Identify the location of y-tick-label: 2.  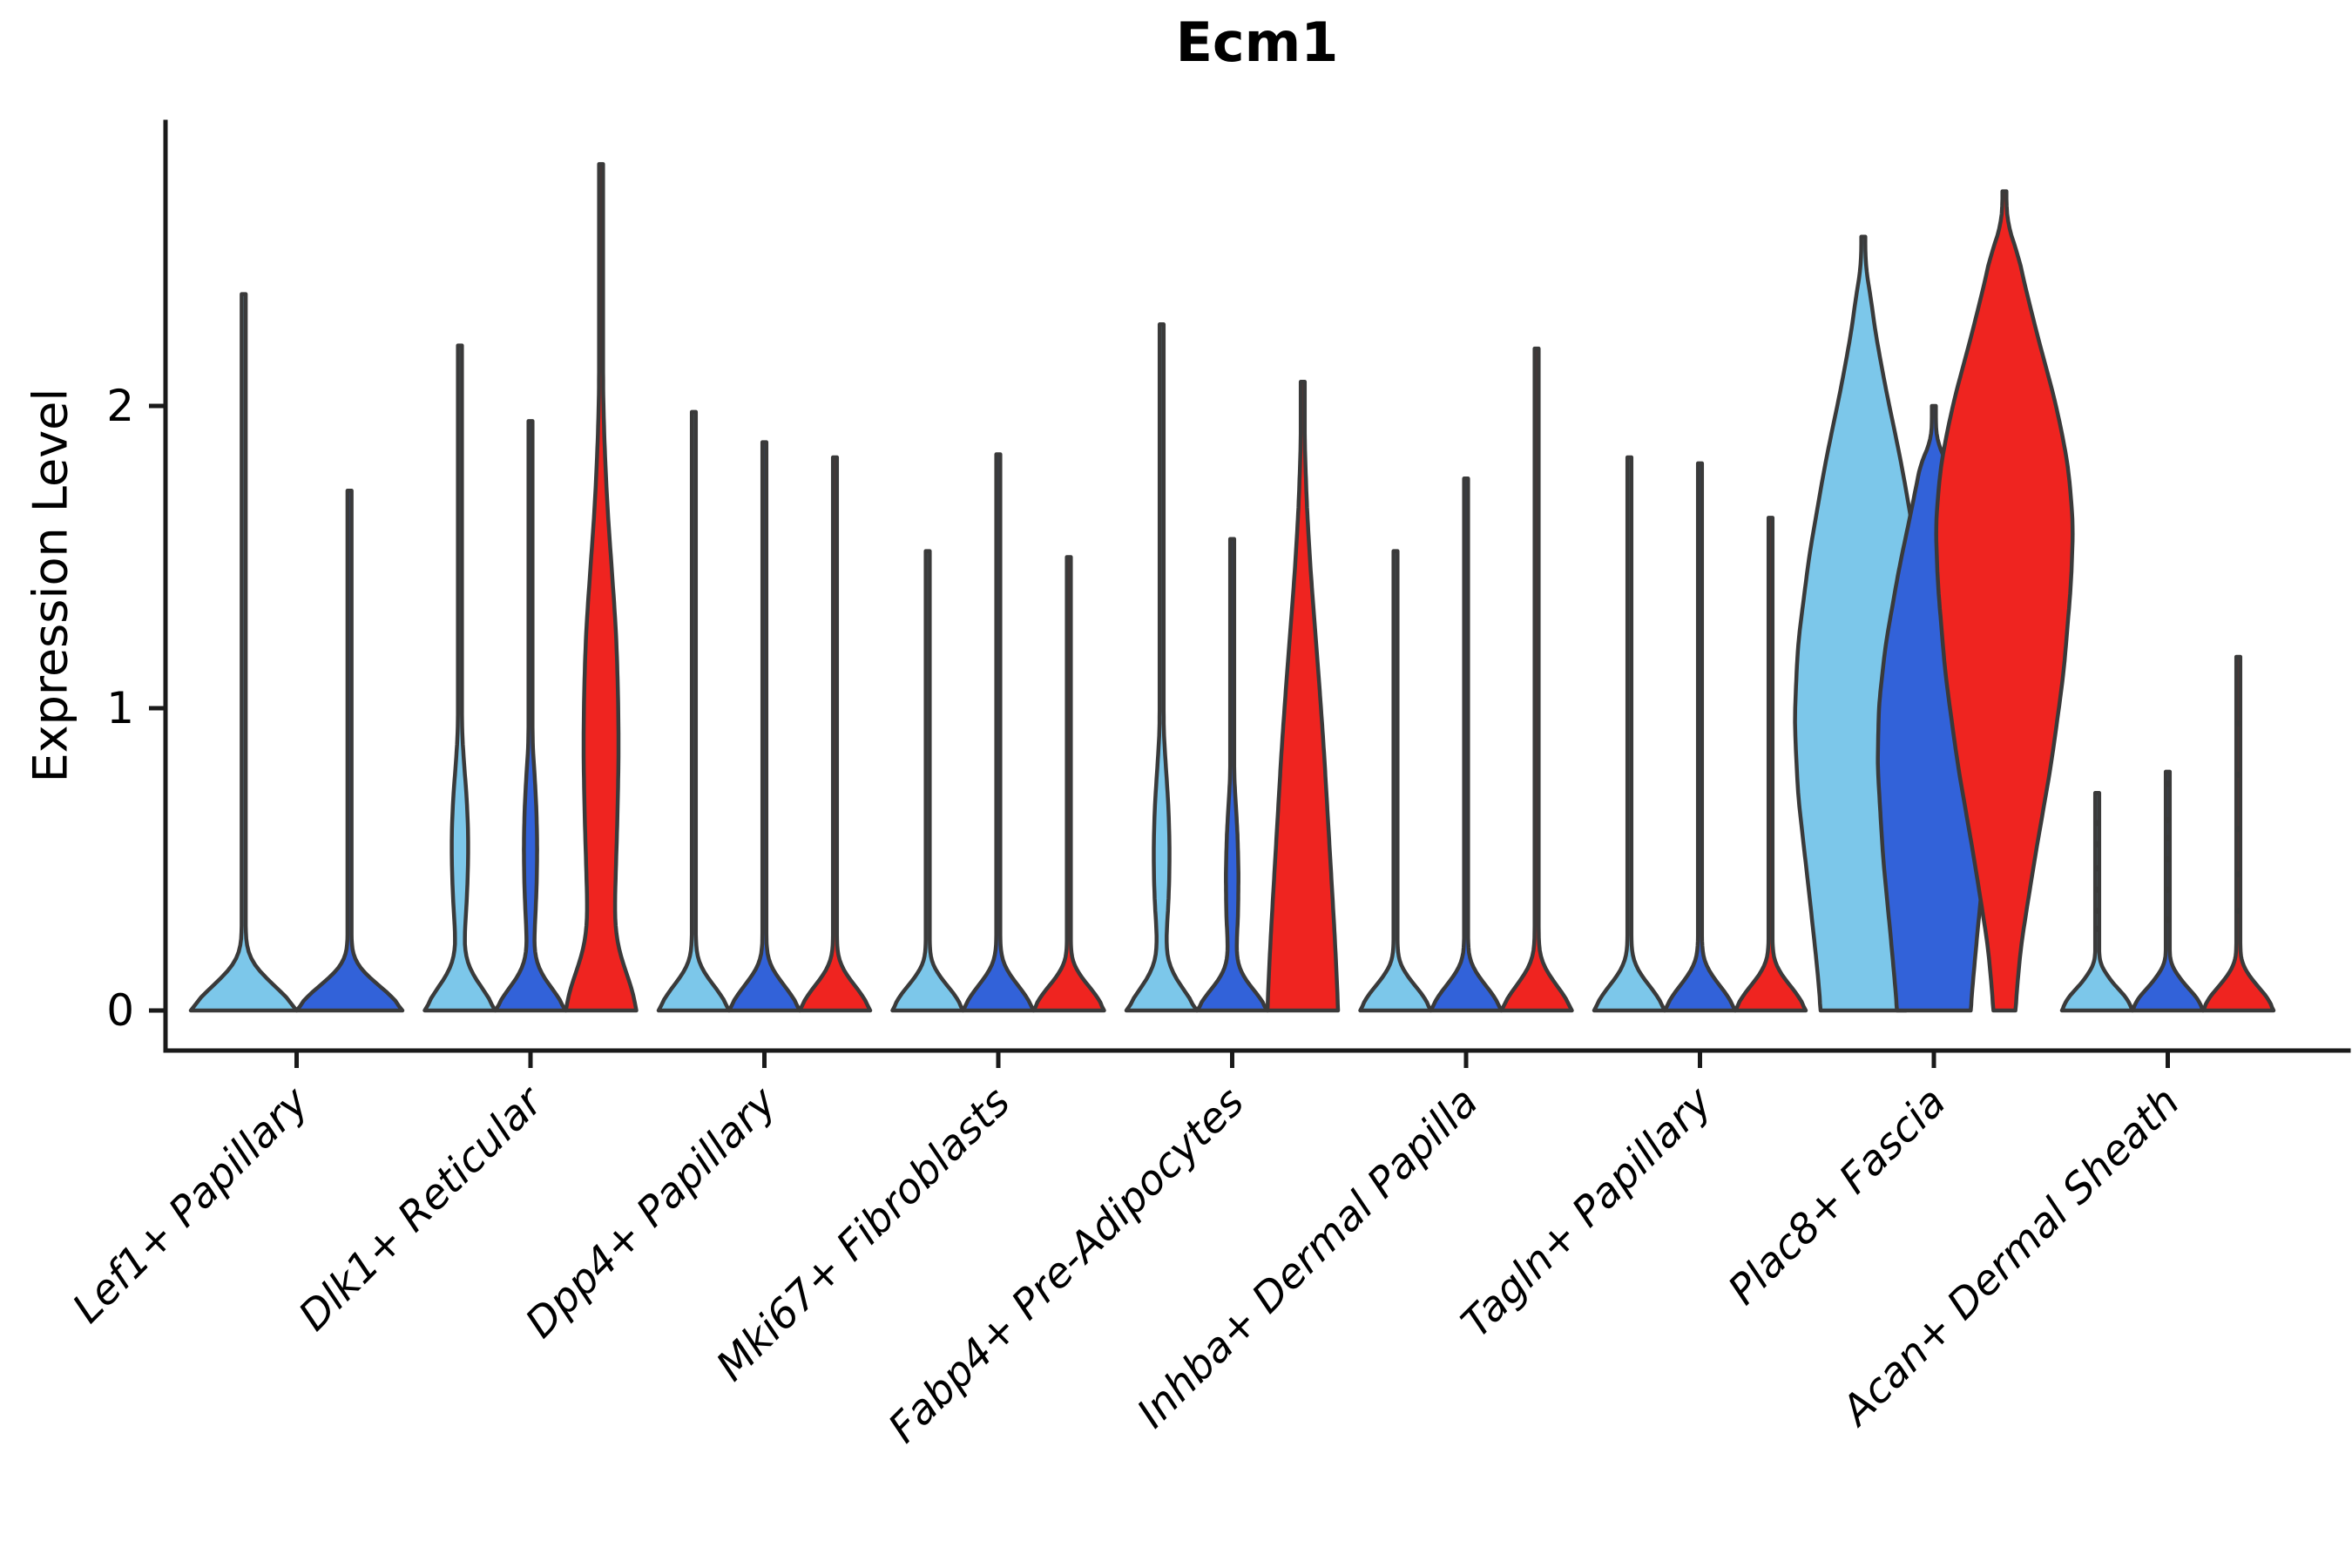
(120, 406).